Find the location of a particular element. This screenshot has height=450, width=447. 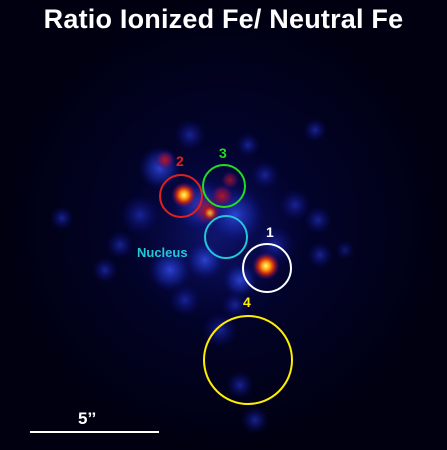

region-3-label: 3 is located at coordinates (223, 153).